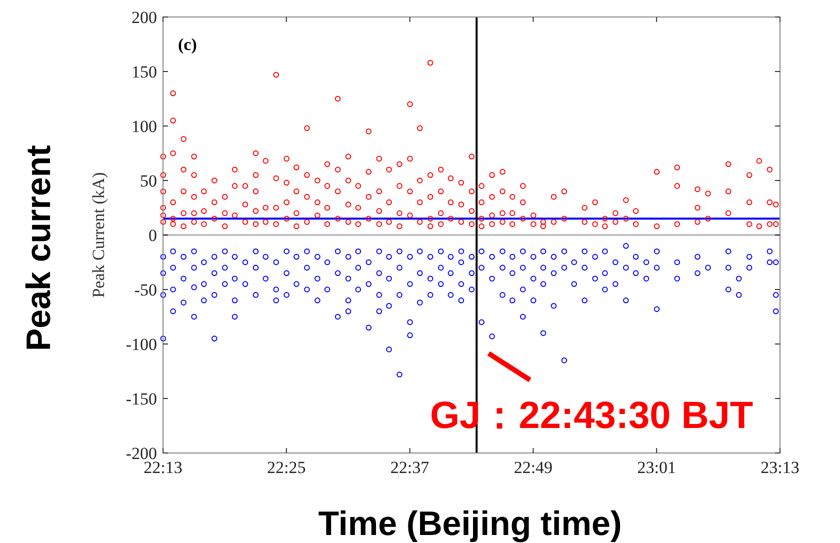  Describe the element at coordinates (141, 399) in the screenshot. I see `y-tick-label: -150` at that location.